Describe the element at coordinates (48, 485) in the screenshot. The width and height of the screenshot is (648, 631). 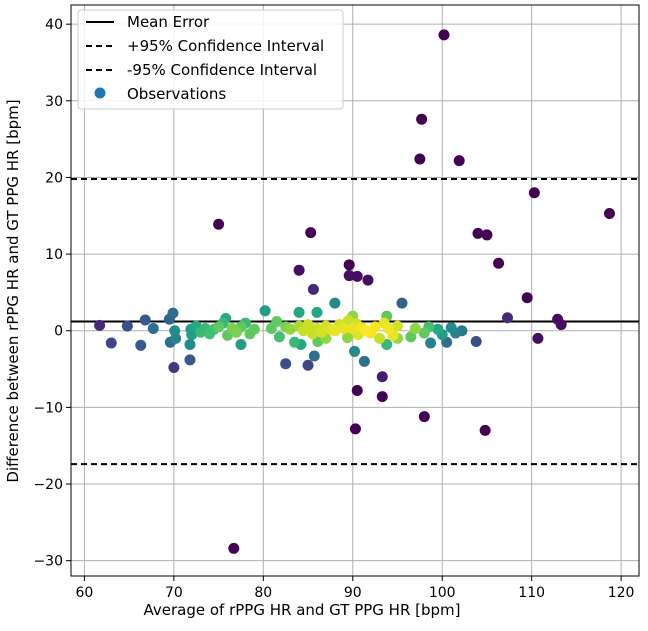
I see `y-tick-label: −20` at that location.